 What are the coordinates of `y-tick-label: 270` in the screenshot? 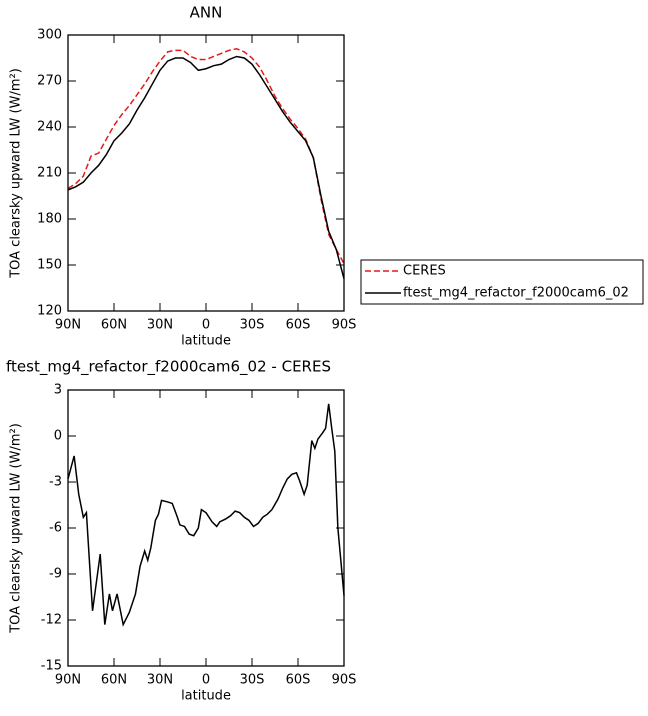 It's located at (49, 81).